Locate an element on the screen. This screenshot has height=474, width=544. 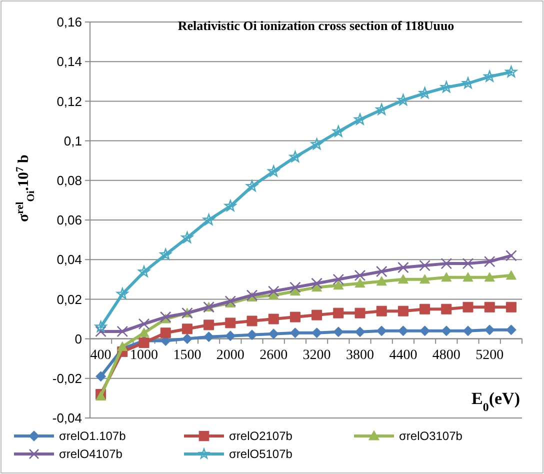
x-axis-title: E$_{0}$(eV) is located at coordinates (496, 401).